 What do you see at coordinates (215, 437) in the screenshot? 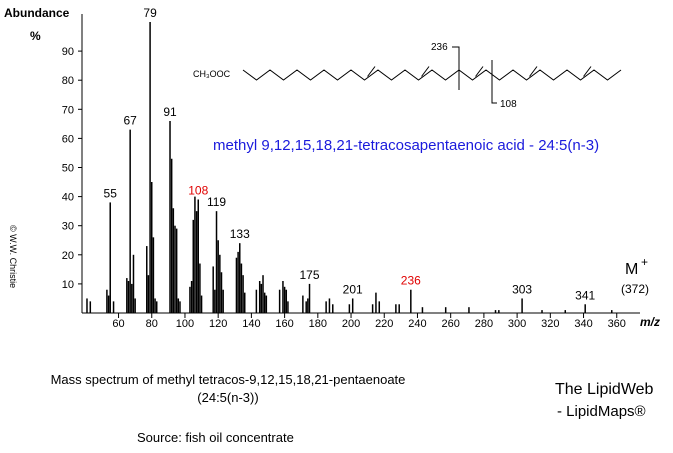
I see `source: Source: fish oil concentrate` at bounding box center [215, 437].